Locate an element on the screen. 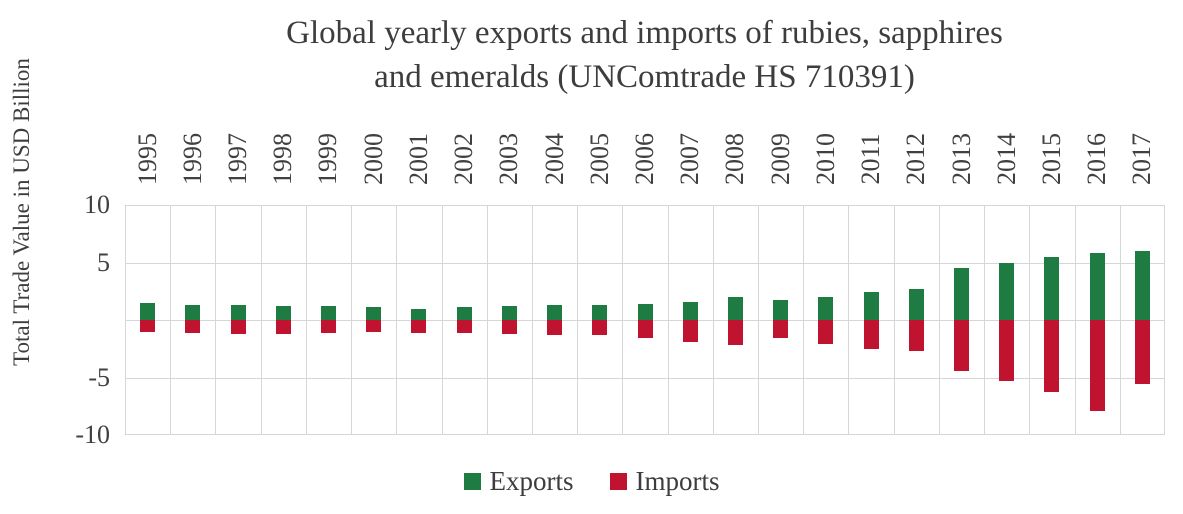 This screenshot has width=1183, height=514. legend-item-exports: Exports is located at coordinates (518, 481).